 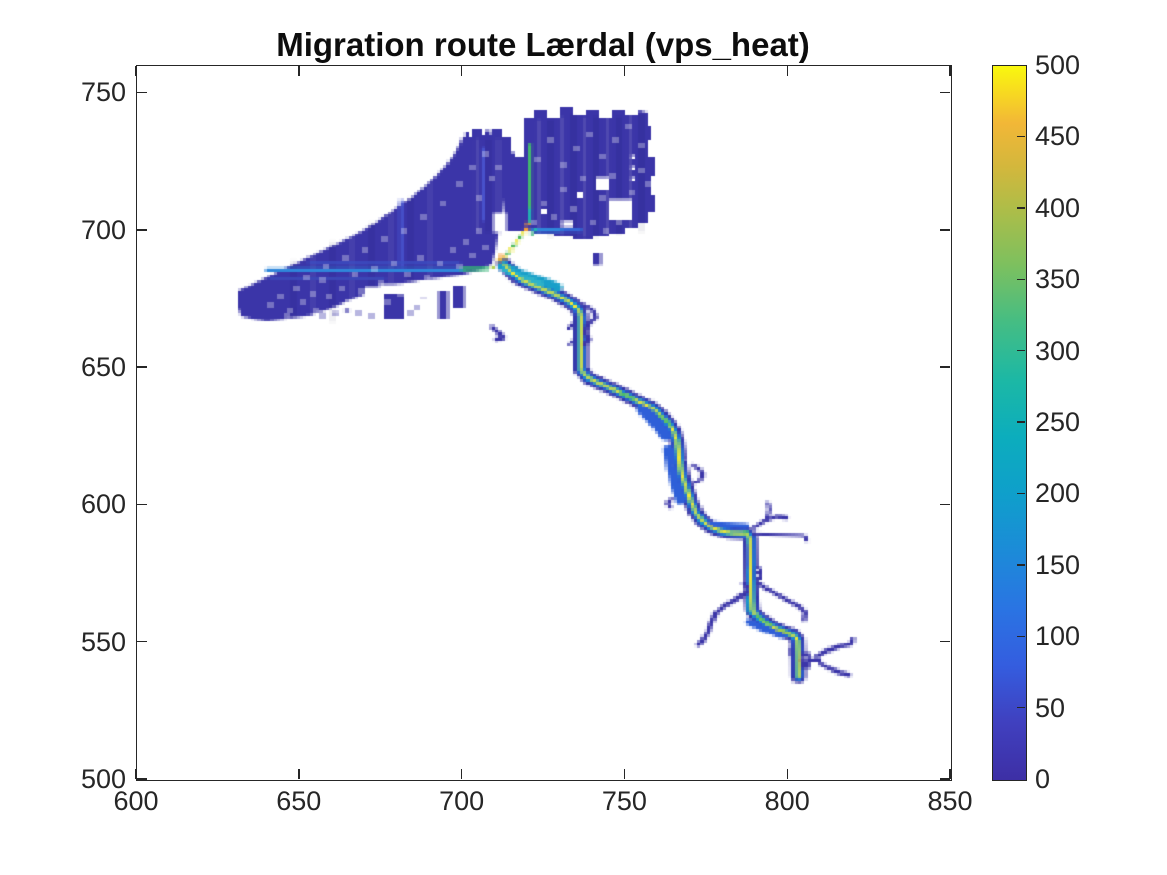 What do you see at coordinates (103, 504) in the screenshot?
I see `y-tick-label: 600` at bounding box center [103, 504].